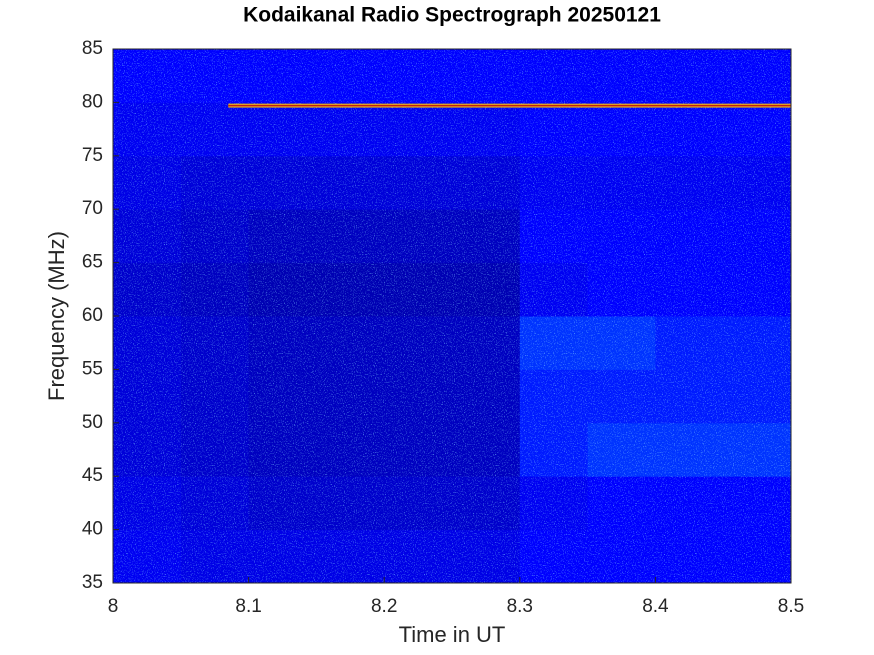 The image size is (874, 655). What do you see at coordinates (452, 15) in the screenshot?
I see `chart-title: Kodaikanal Radio Spectrograph 20250121` at bounding box center [452, 15].